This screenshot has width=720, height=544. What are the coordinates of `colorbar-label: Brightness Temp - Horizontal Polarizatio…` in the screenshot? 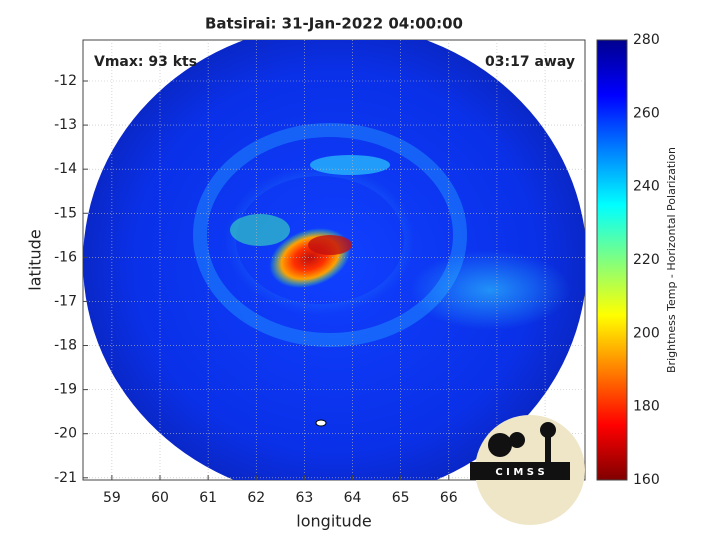 It's located at (671, 260).